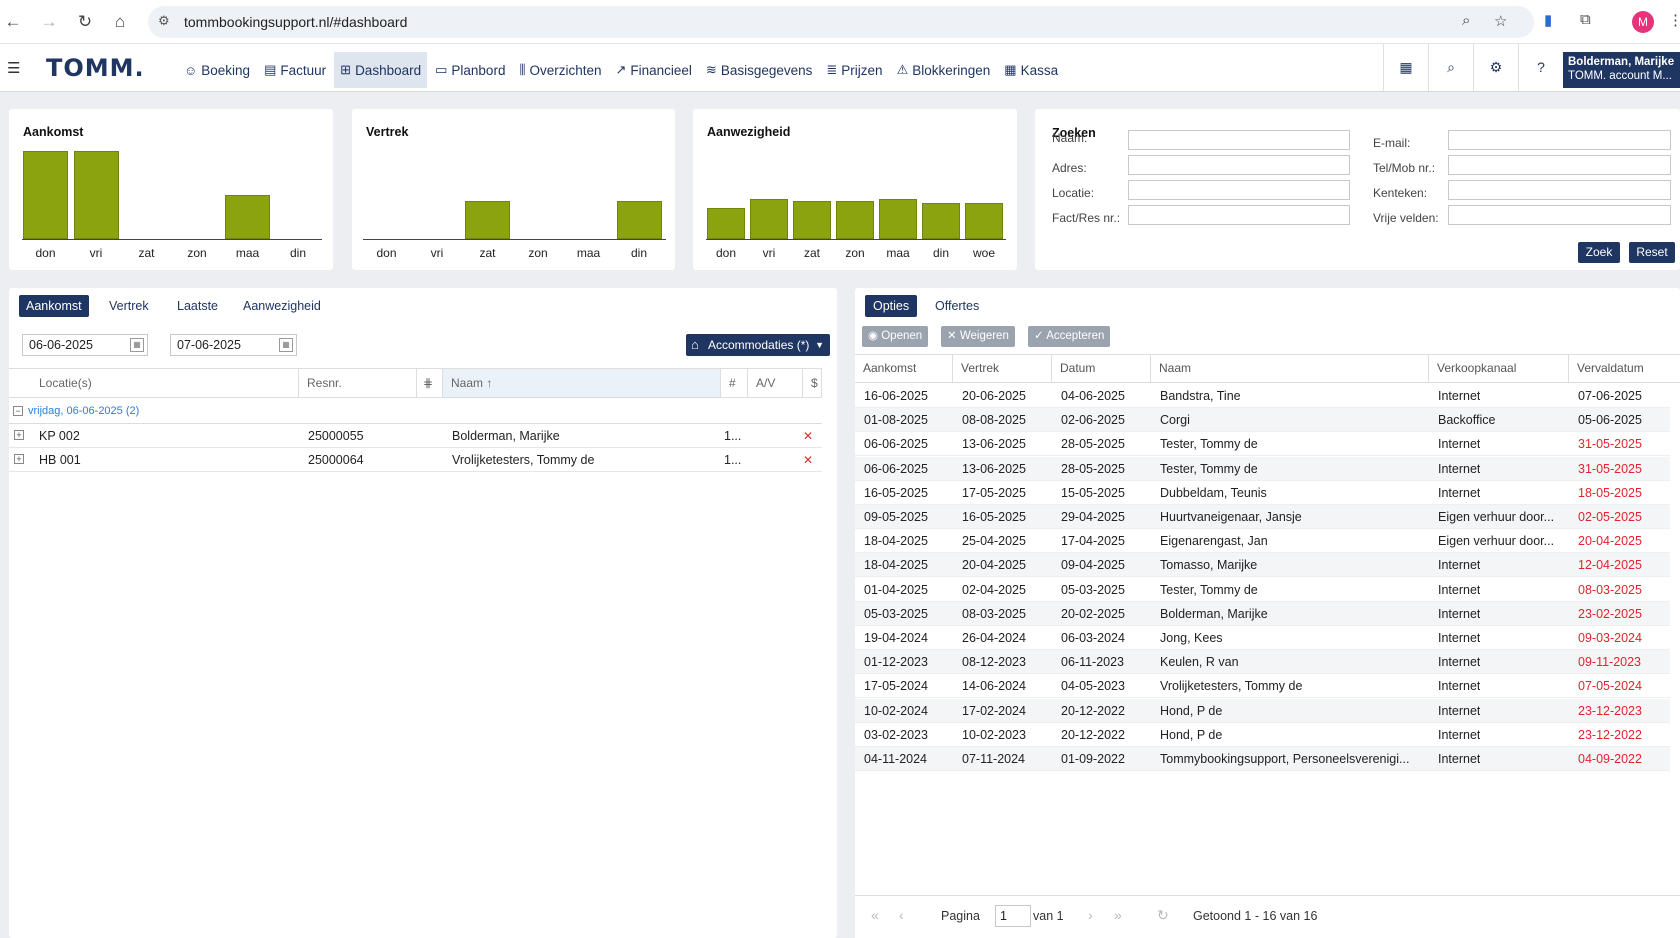 The width and height of the screenshot is (1680, 938). I want to click on column-header: Vervaldatum, so click(1610, 368).